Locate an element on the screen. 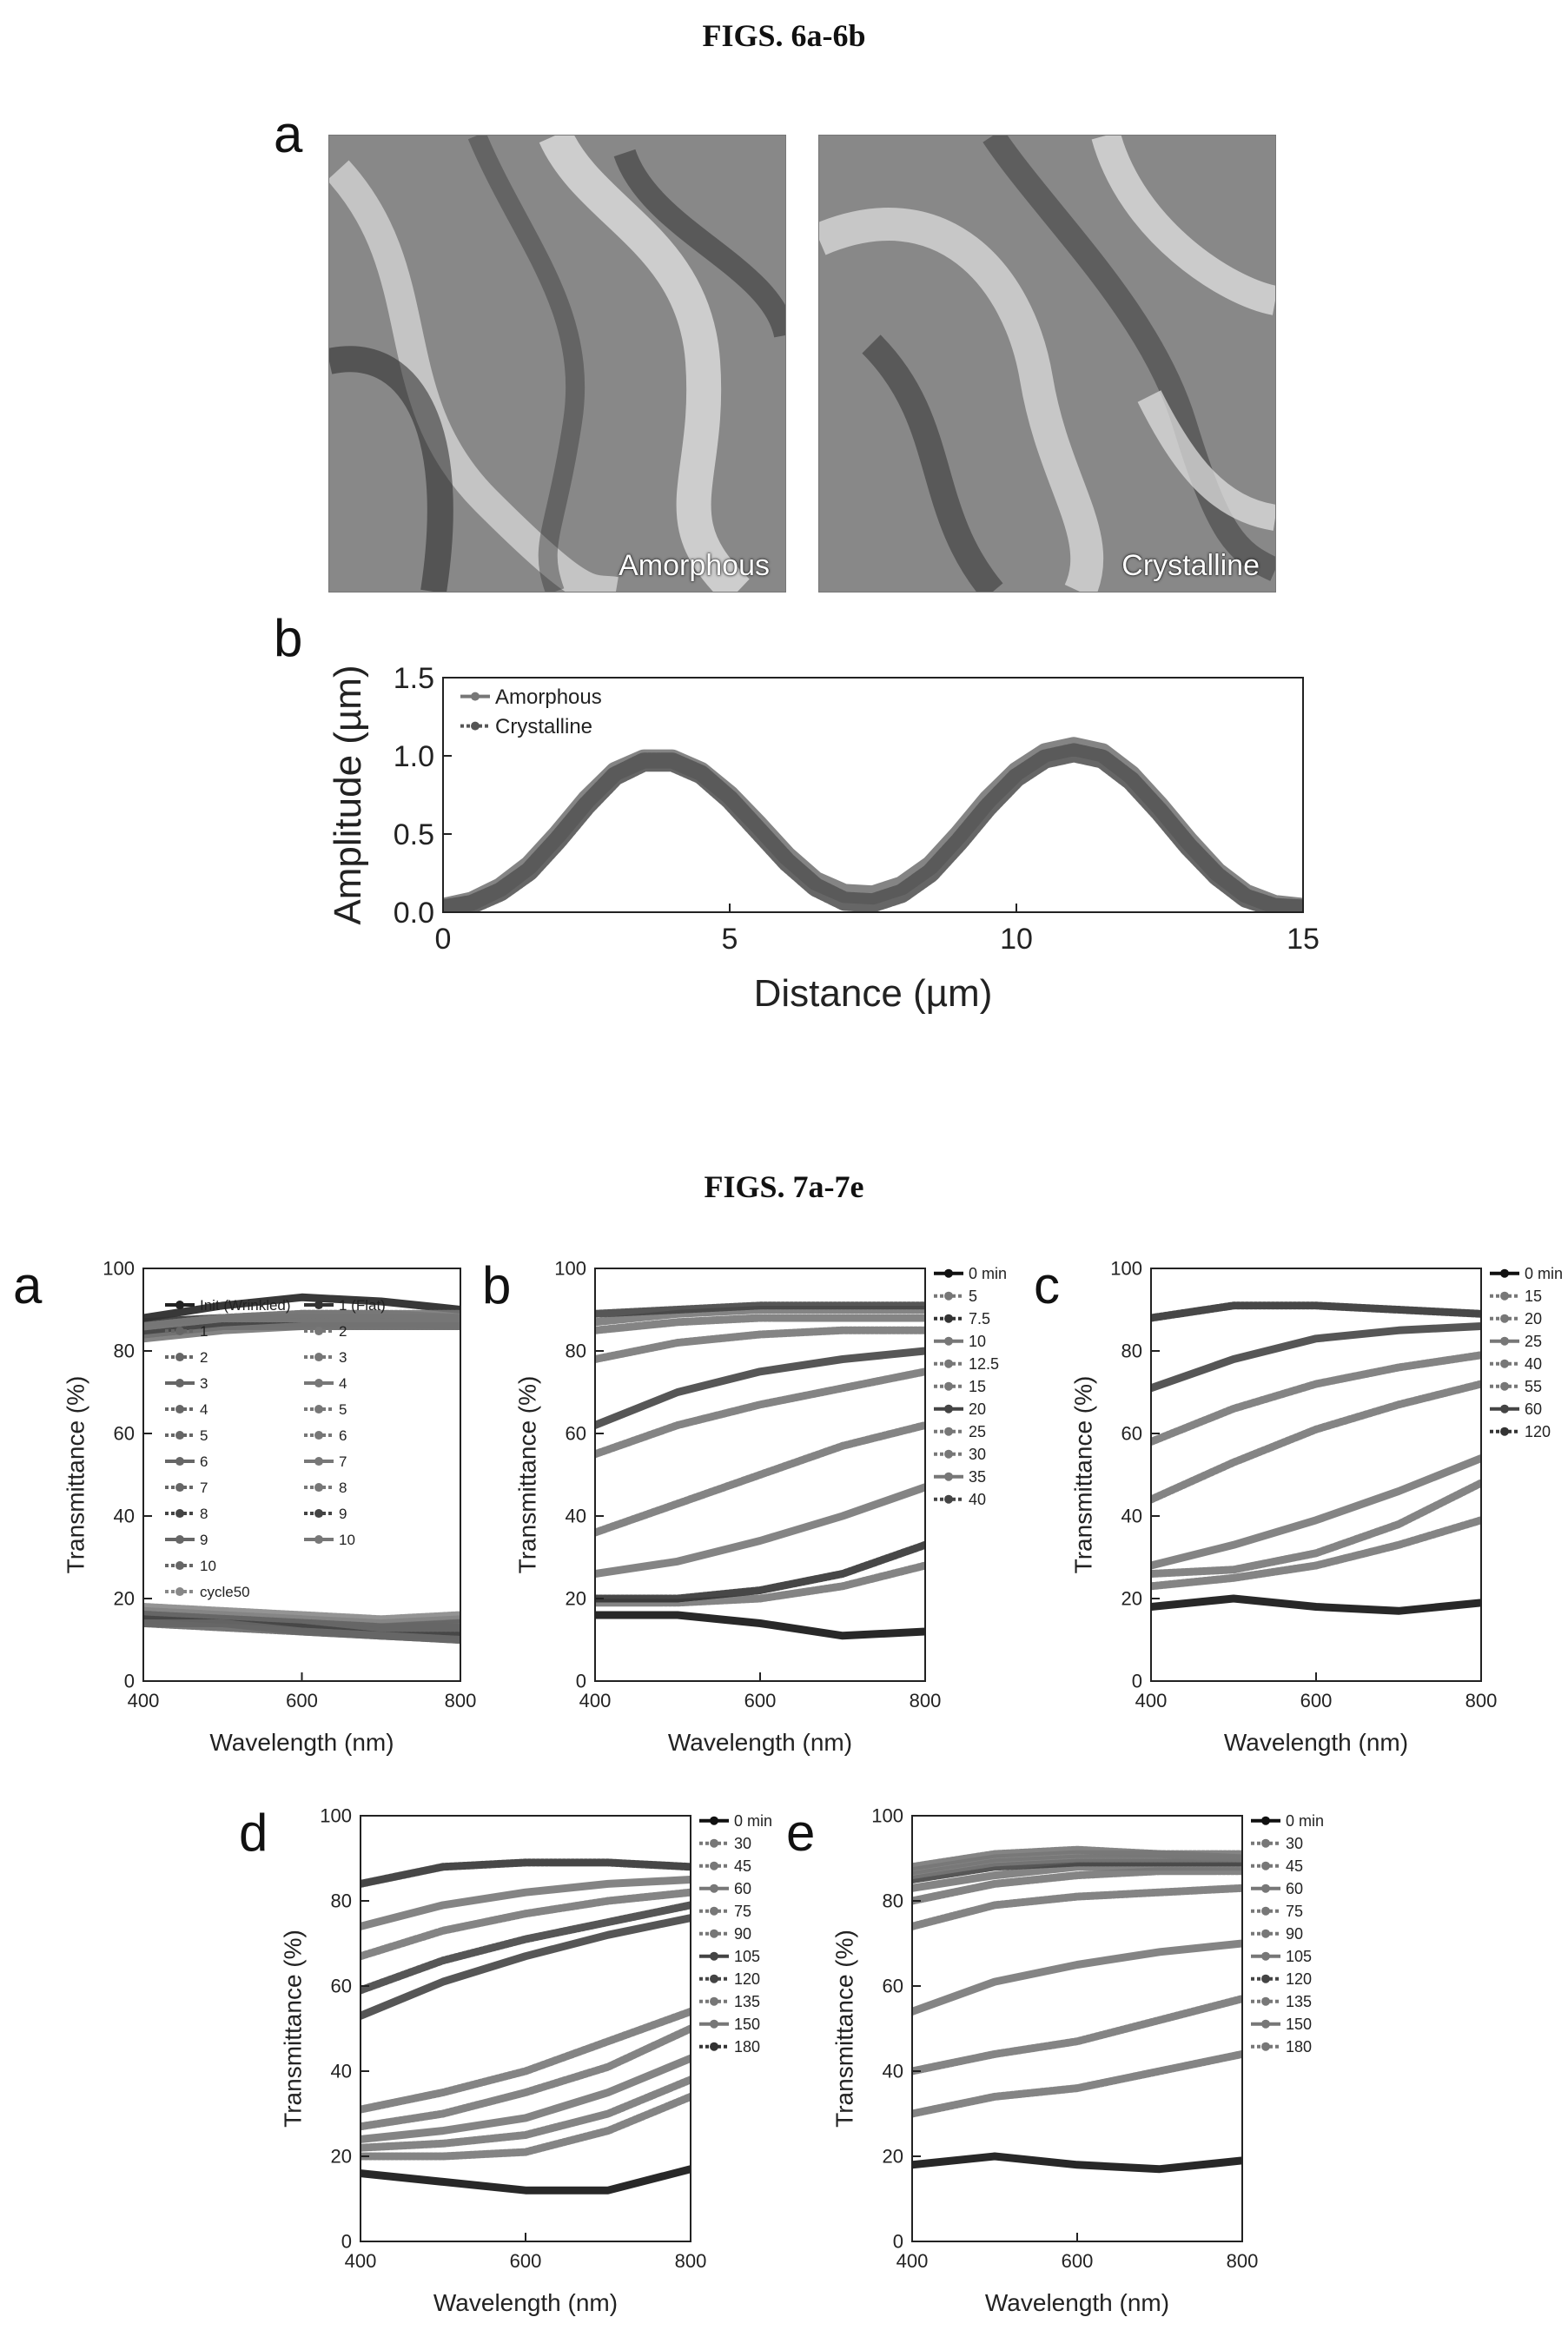 This screenshot has height=2337, width=1568. legend-label: 90 is located at coordinates (1294, 1934).